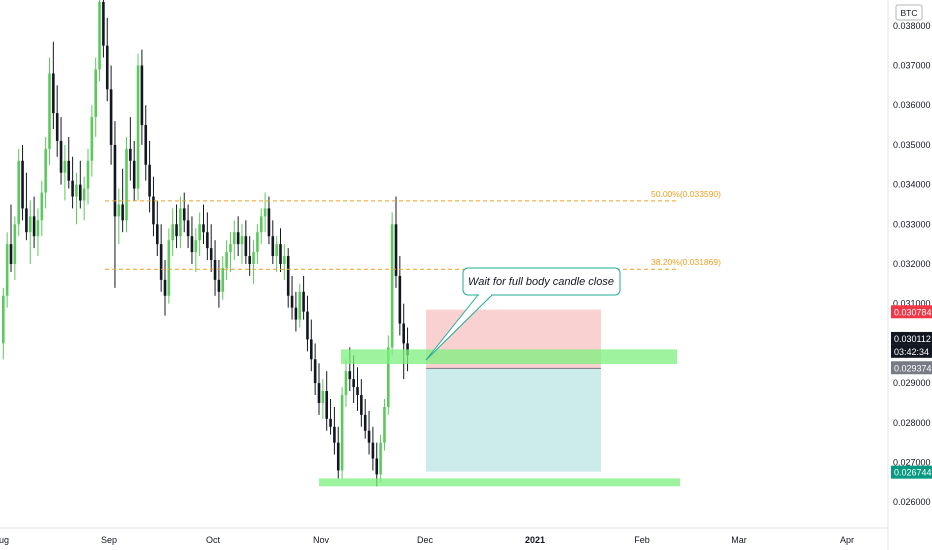 This screenshot has width=932, height=550. Describe the element at coordinates (909, 12) in the screenshot. I see `symbol-badge: BTC` at that location.